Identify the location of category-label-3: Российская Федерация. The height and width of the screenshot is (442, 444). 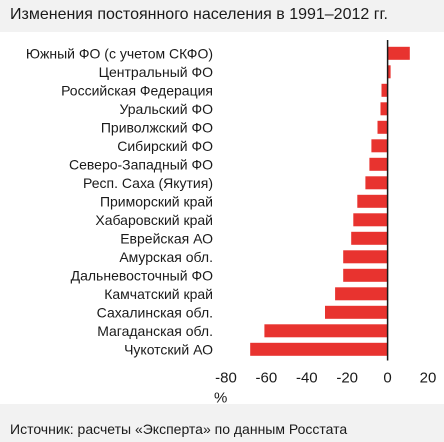
(137, 90).